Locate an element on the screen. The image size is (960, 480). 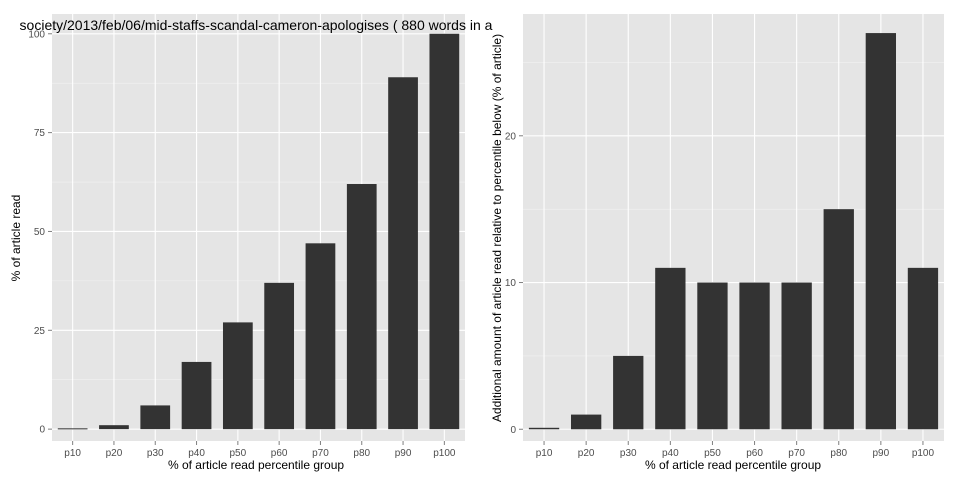
y-axis-ticks: 0 25 50 75 100 is located at coordinates (40, 232).